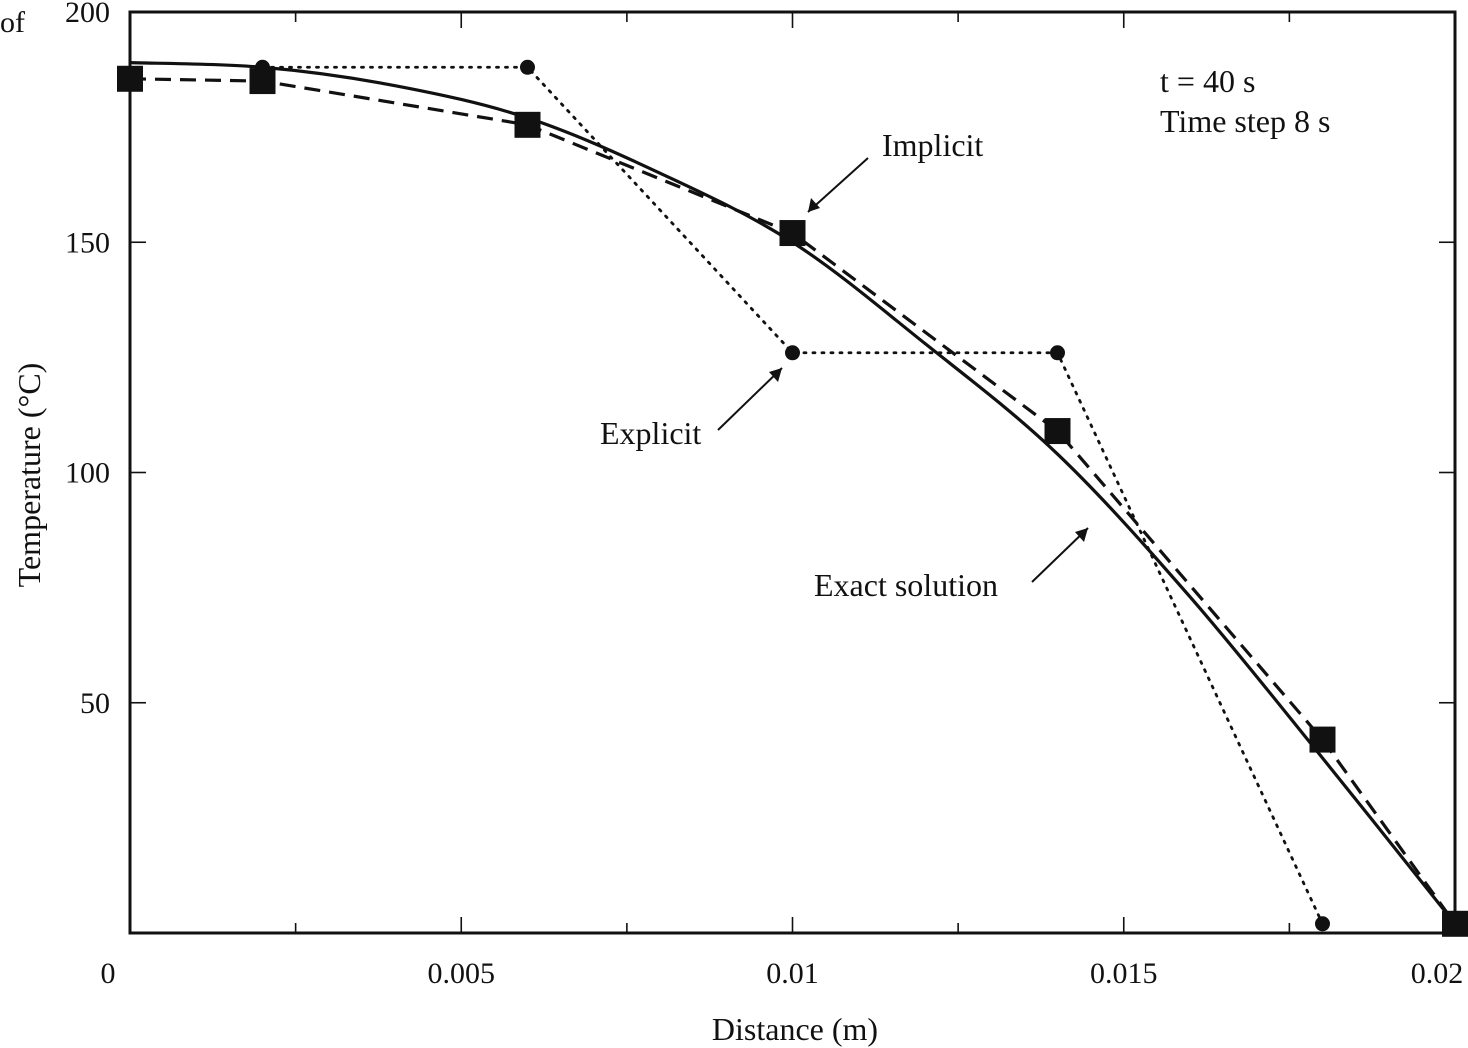  What do you see at coordinates (87, 14) in the screenshot?
I see `y-tick-label: 200` at bounding box center [87, 14].